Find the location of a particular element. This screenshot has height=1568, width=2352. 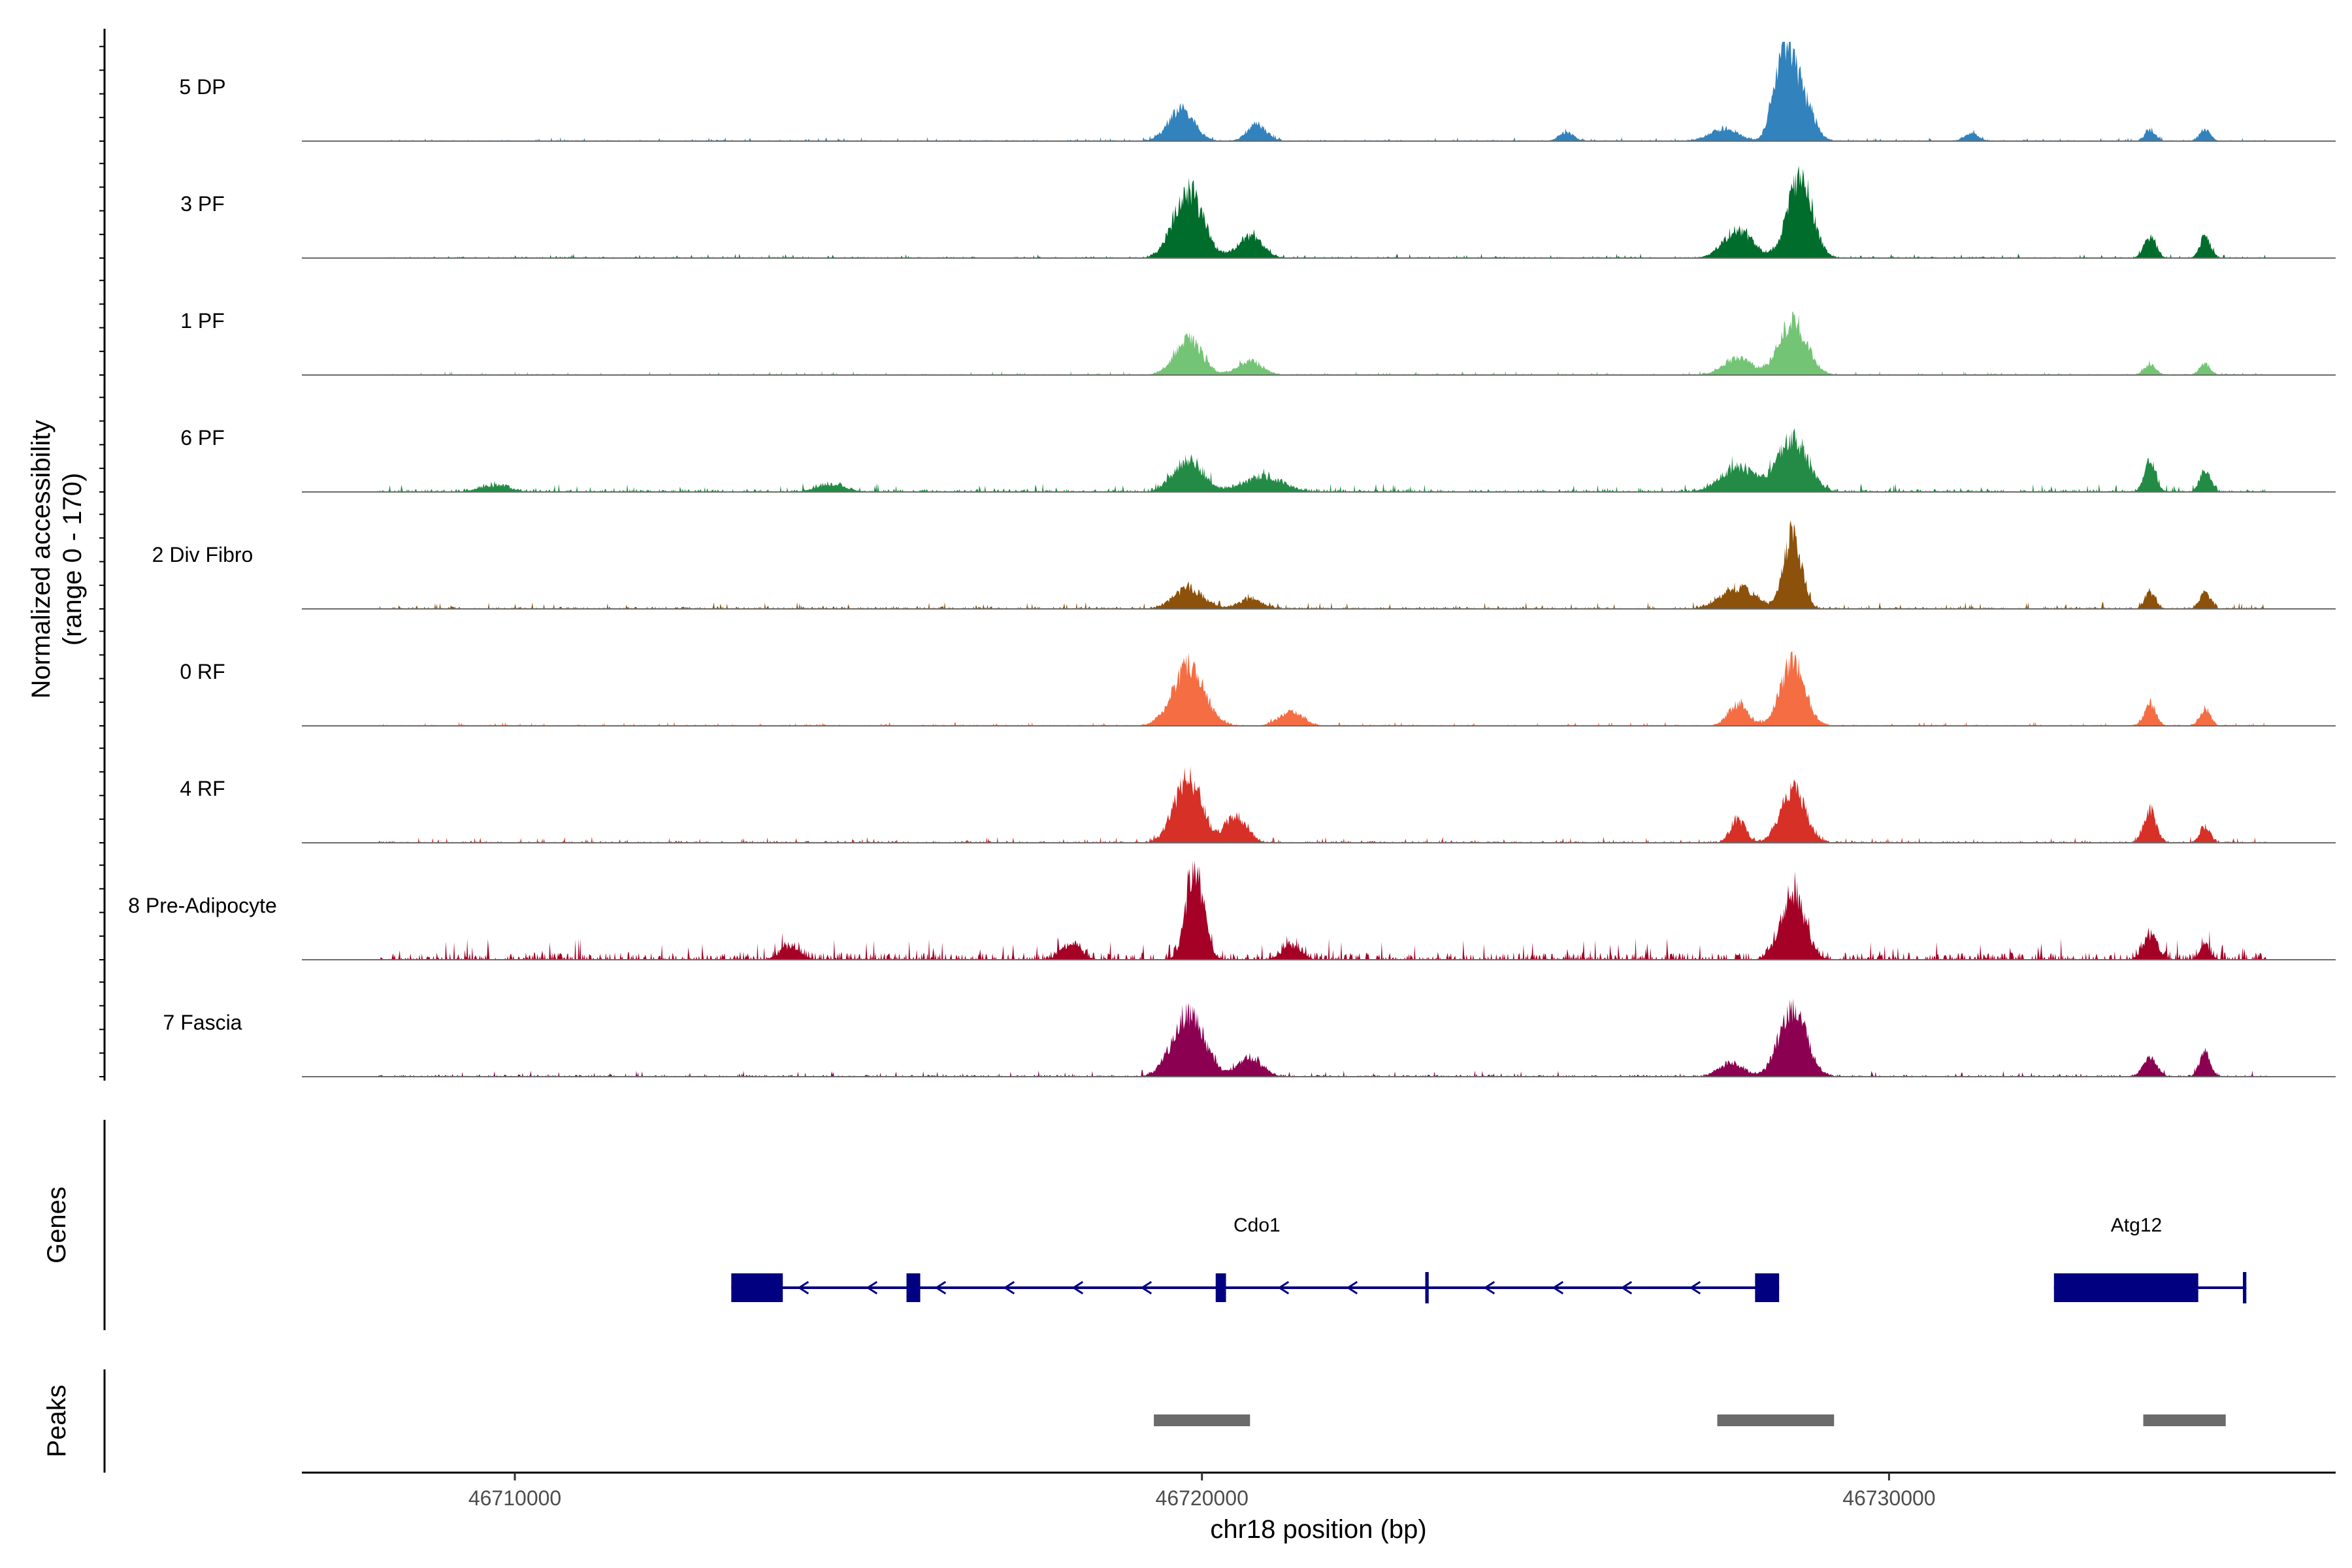

track-0-rf is located at coordinates (1319, 689).